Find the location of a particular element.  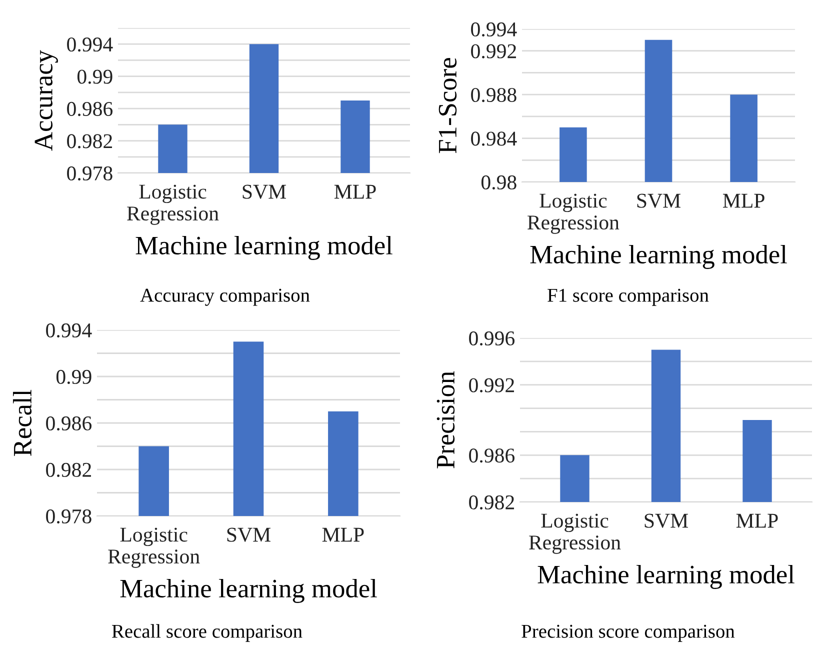

y-axis-title: Recall is located at coordinates (22, 423).